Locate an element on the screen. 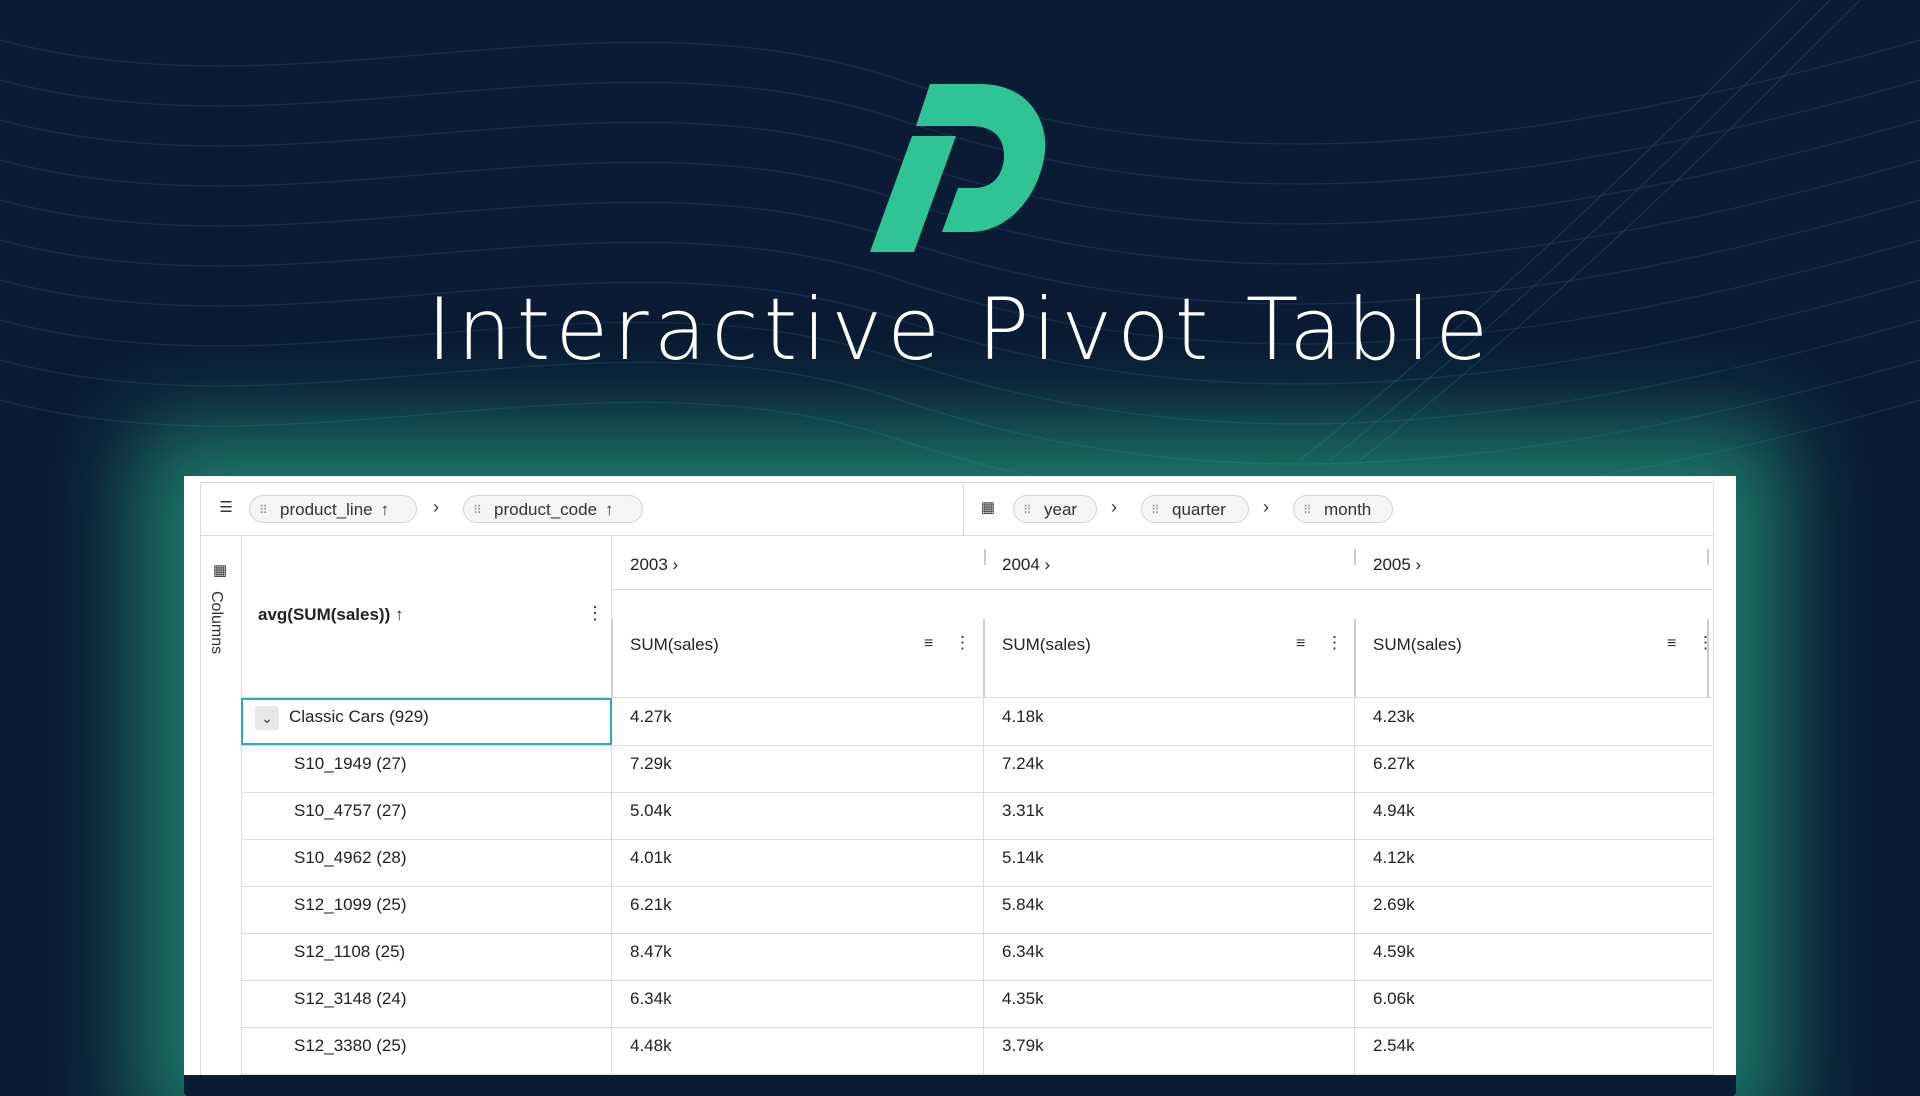 The image size is (1920, 1096). column-pill-year: ⠿ year is located at coordinates (1055, 509).